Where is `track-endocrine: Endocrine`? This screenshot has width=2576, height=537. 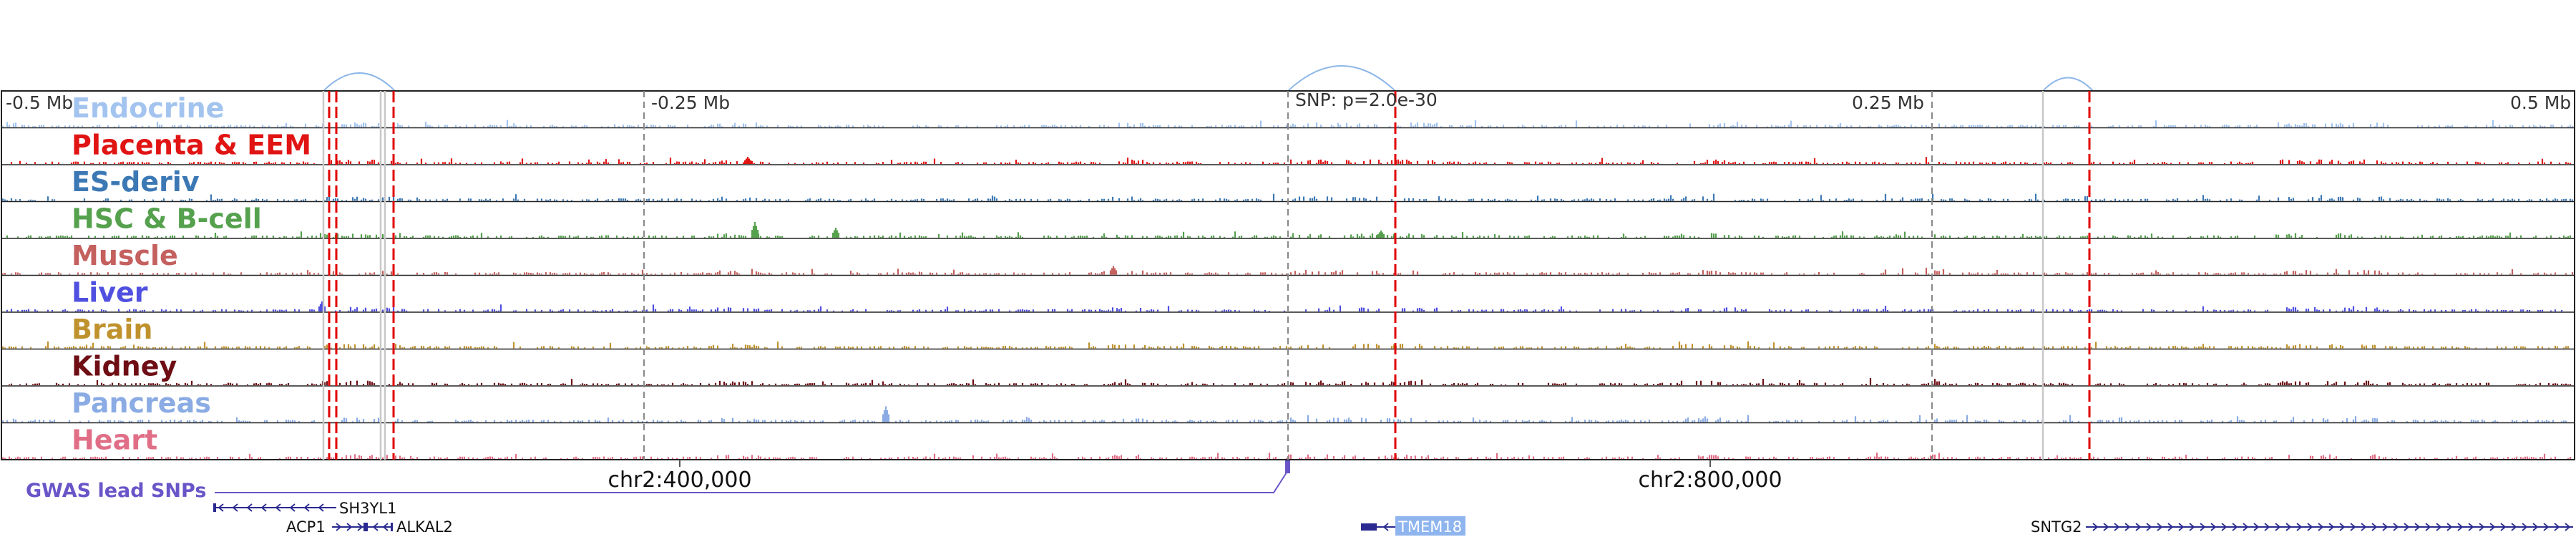 track-endocrine: Endocrine is located at coordinates (1287, 109).